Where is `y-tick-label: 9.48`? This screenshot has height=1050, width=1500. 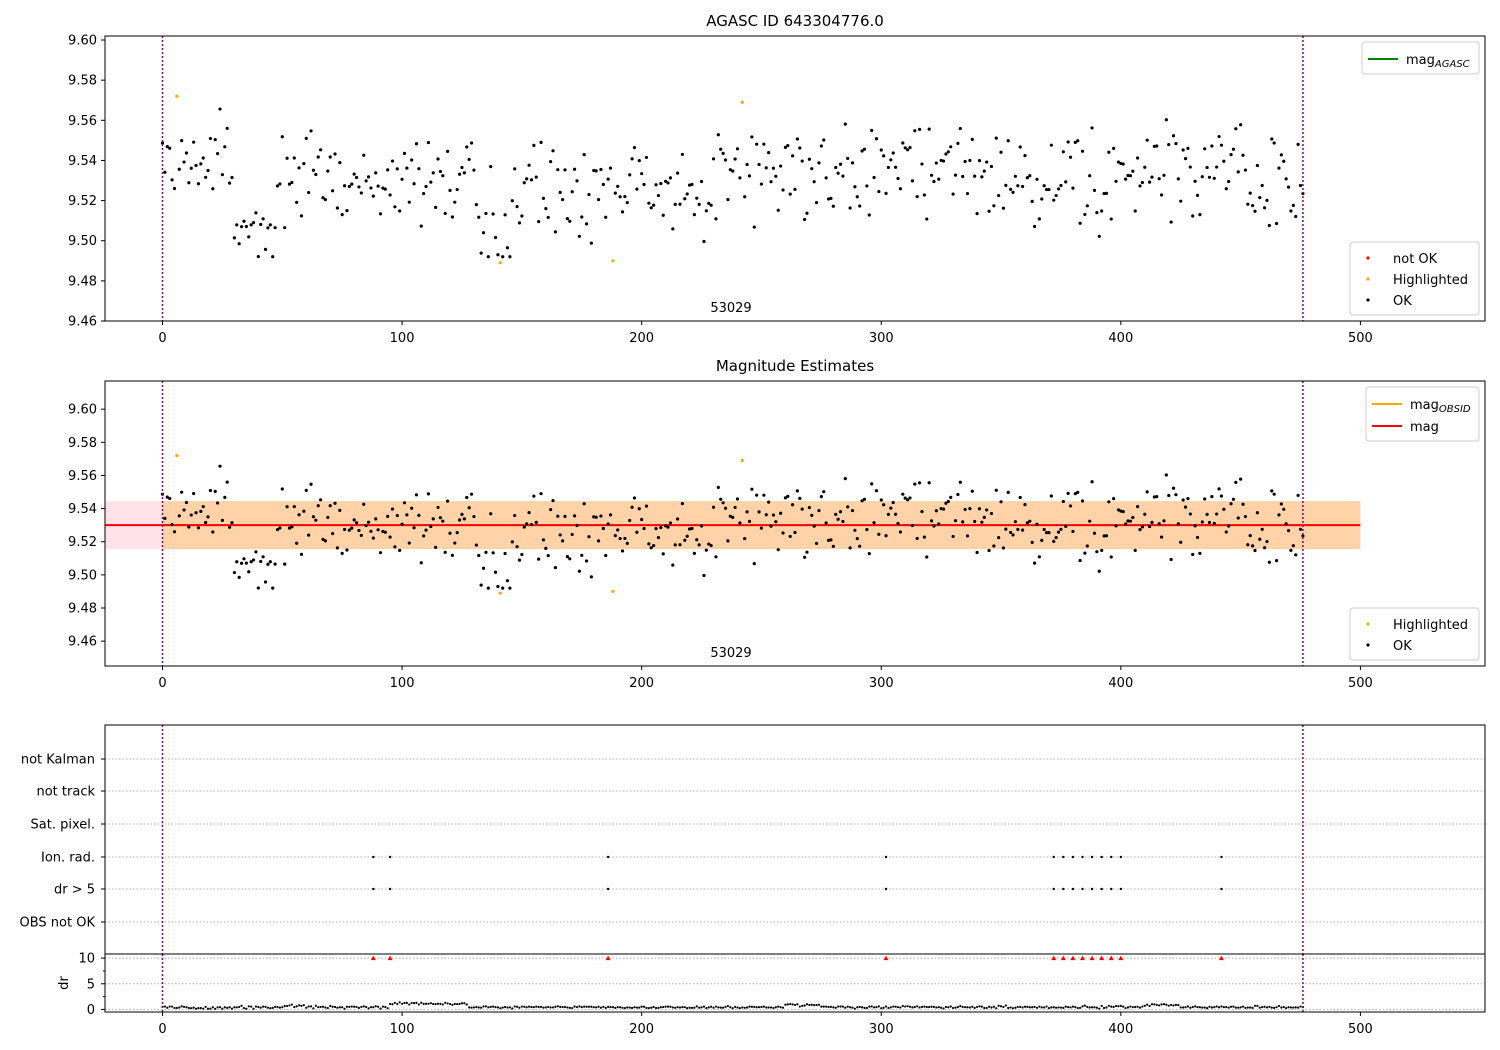
y-tick-label: 9.48 is located at coordinates (82, 281).